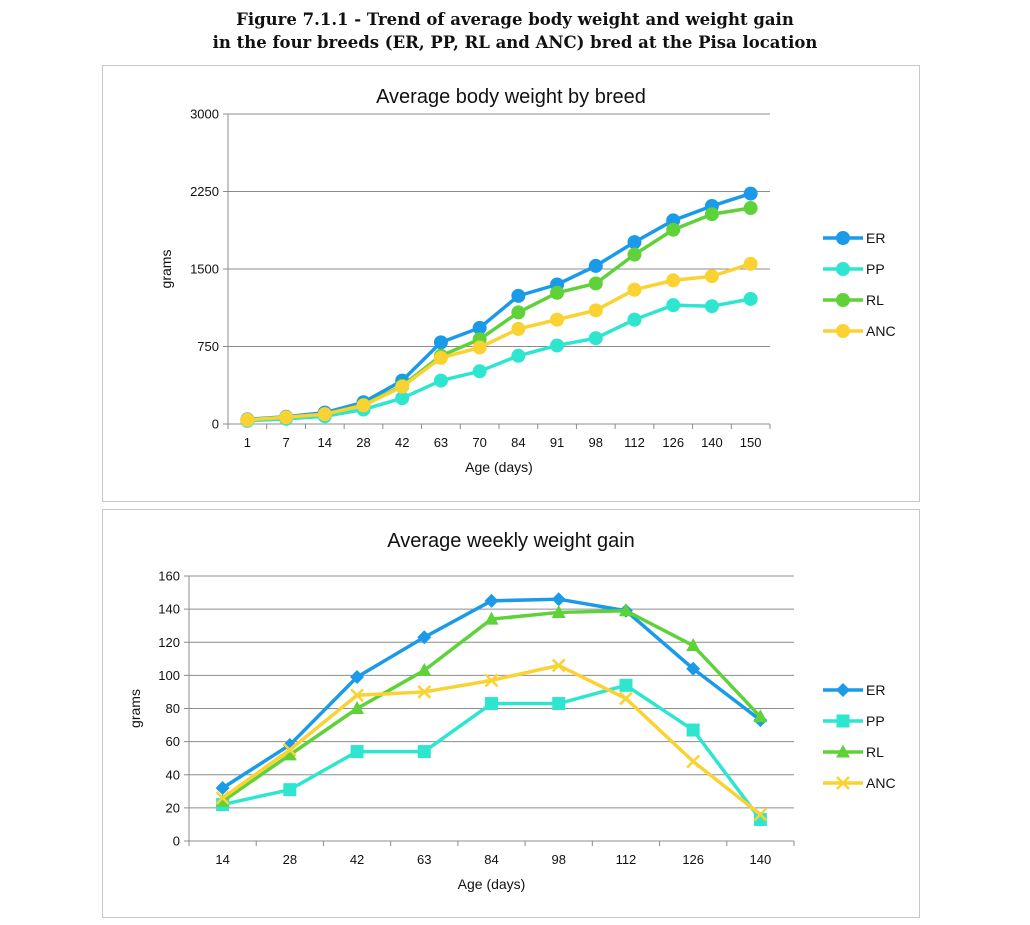 Image resolution: width=1030 pixels, height=925 pixels. I want to click on chart2-y-tick-label: 60, so click(173, 741).